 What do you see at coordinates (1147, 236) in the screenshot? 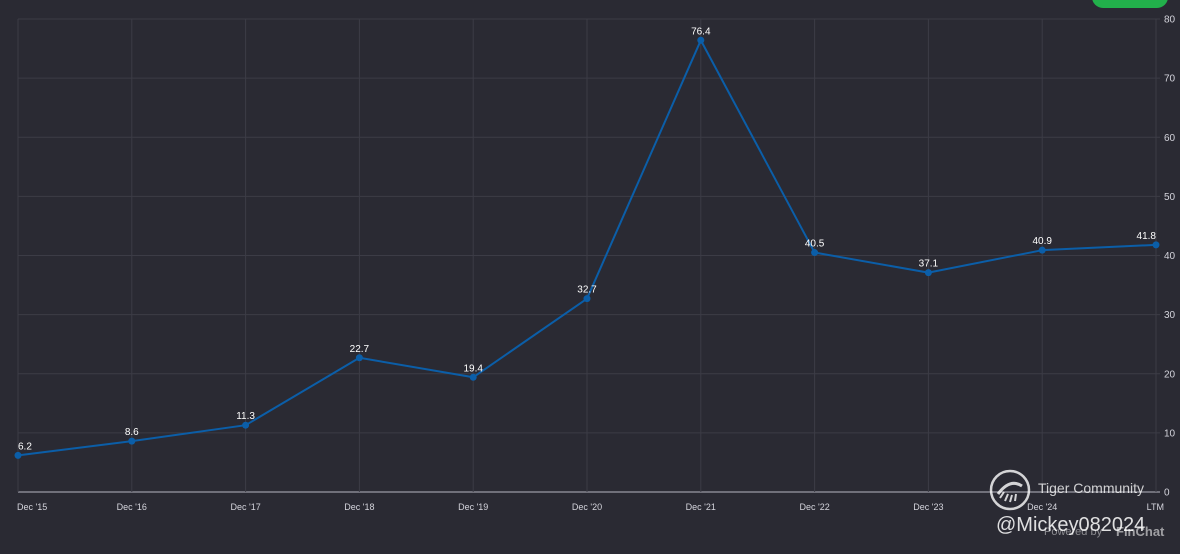
I see `data-label: 41.8` at bounding box center [1147, 236].